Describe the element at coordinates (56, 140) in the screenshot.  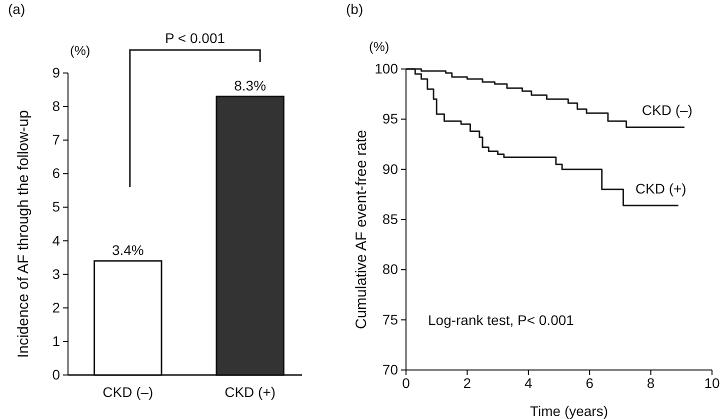
I see `y-tick-label: 7` at that location.